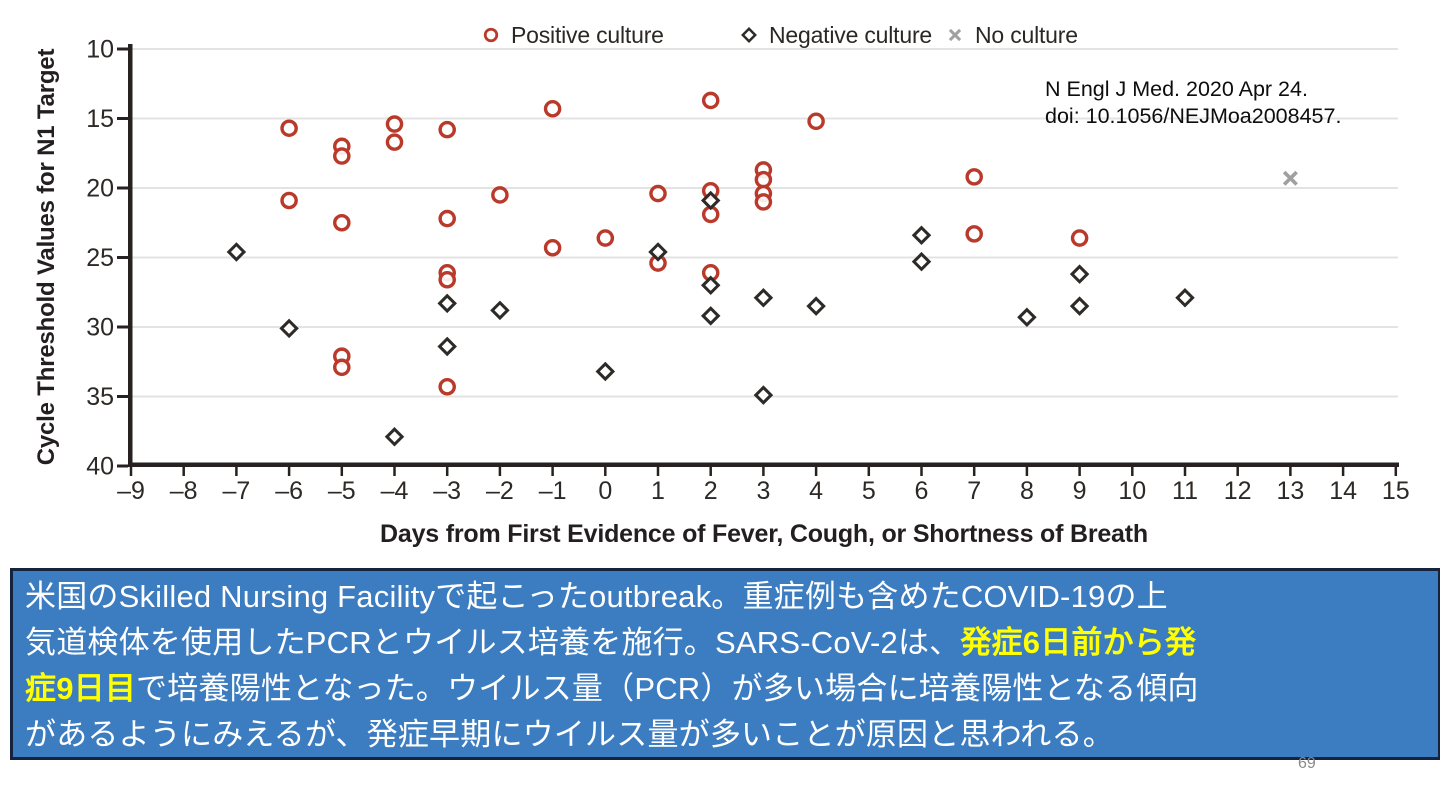 Image resolution: width=1440 pixels, height=810 pixels. I want to click on y-tick-label: 15, so click(100, 119).